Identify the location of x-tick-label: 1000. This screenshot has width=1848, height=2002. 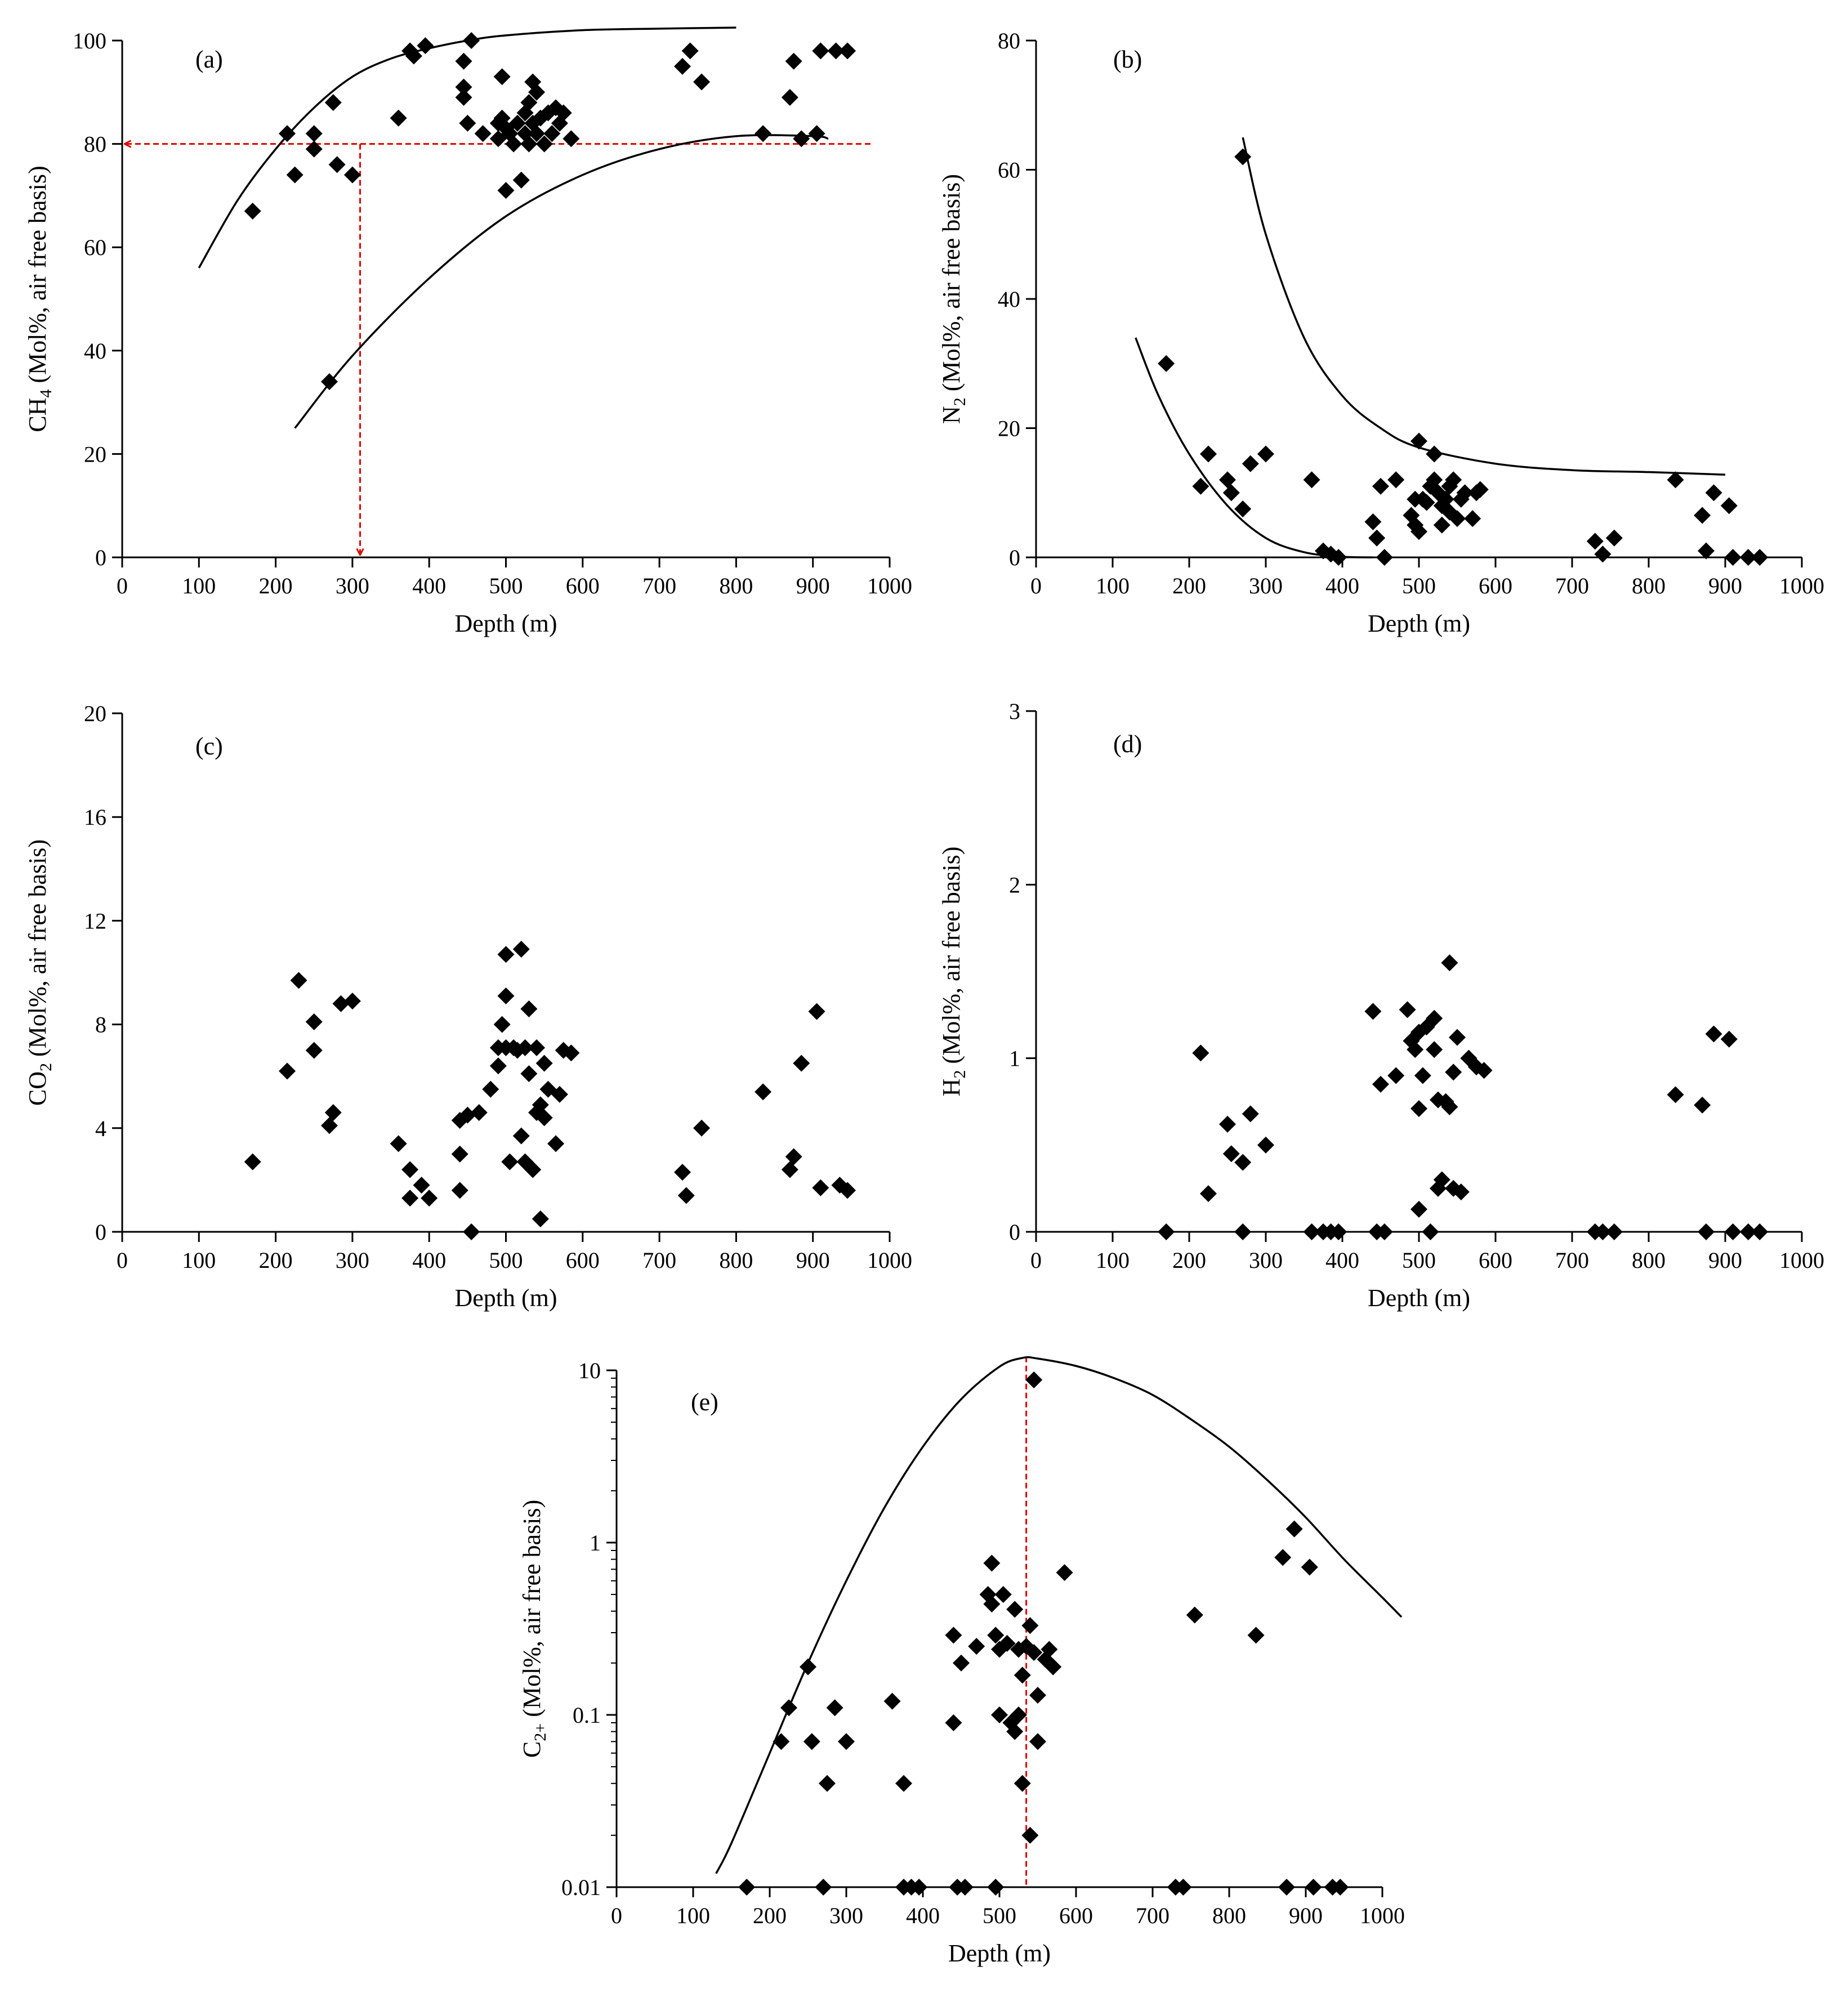
(890, 1260).